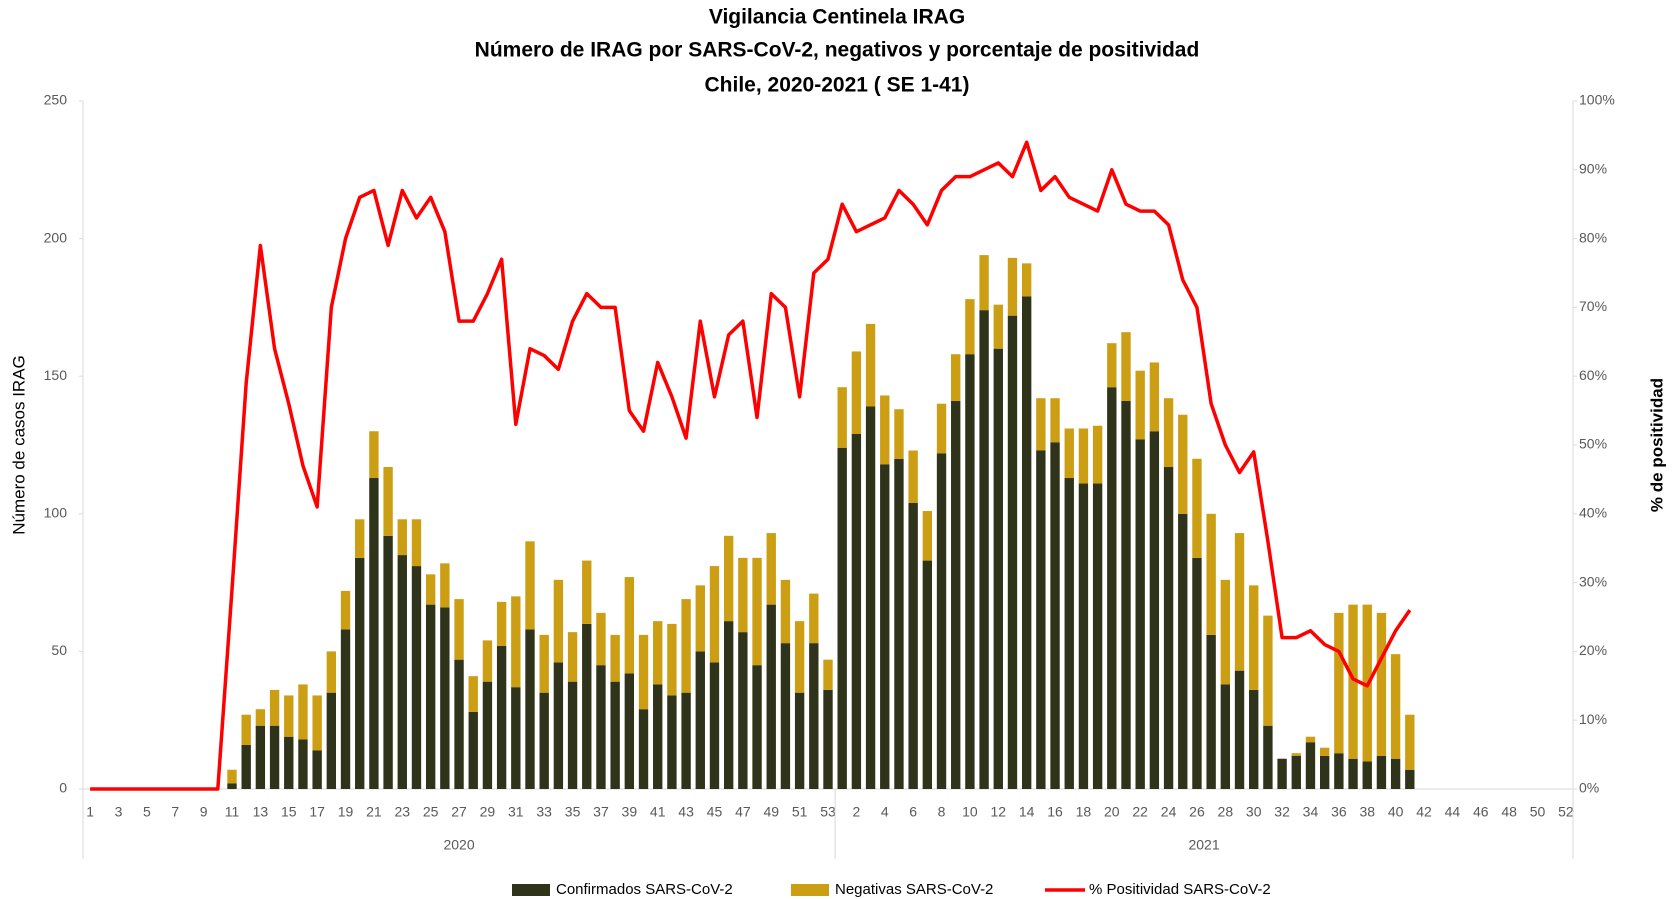 This screenshot has width=1675, height=899. Describe the element at coordinates (59, 650) in the screenshot. I see `y-tick-label: 50` at that location.